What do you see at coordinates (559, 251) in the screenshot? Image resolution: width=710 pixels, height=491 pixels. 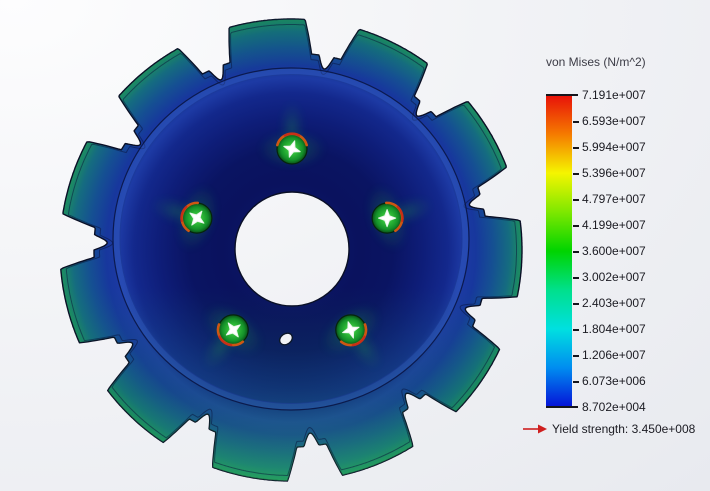 I see `stress-colorbar` at bounding box center [559, 251].